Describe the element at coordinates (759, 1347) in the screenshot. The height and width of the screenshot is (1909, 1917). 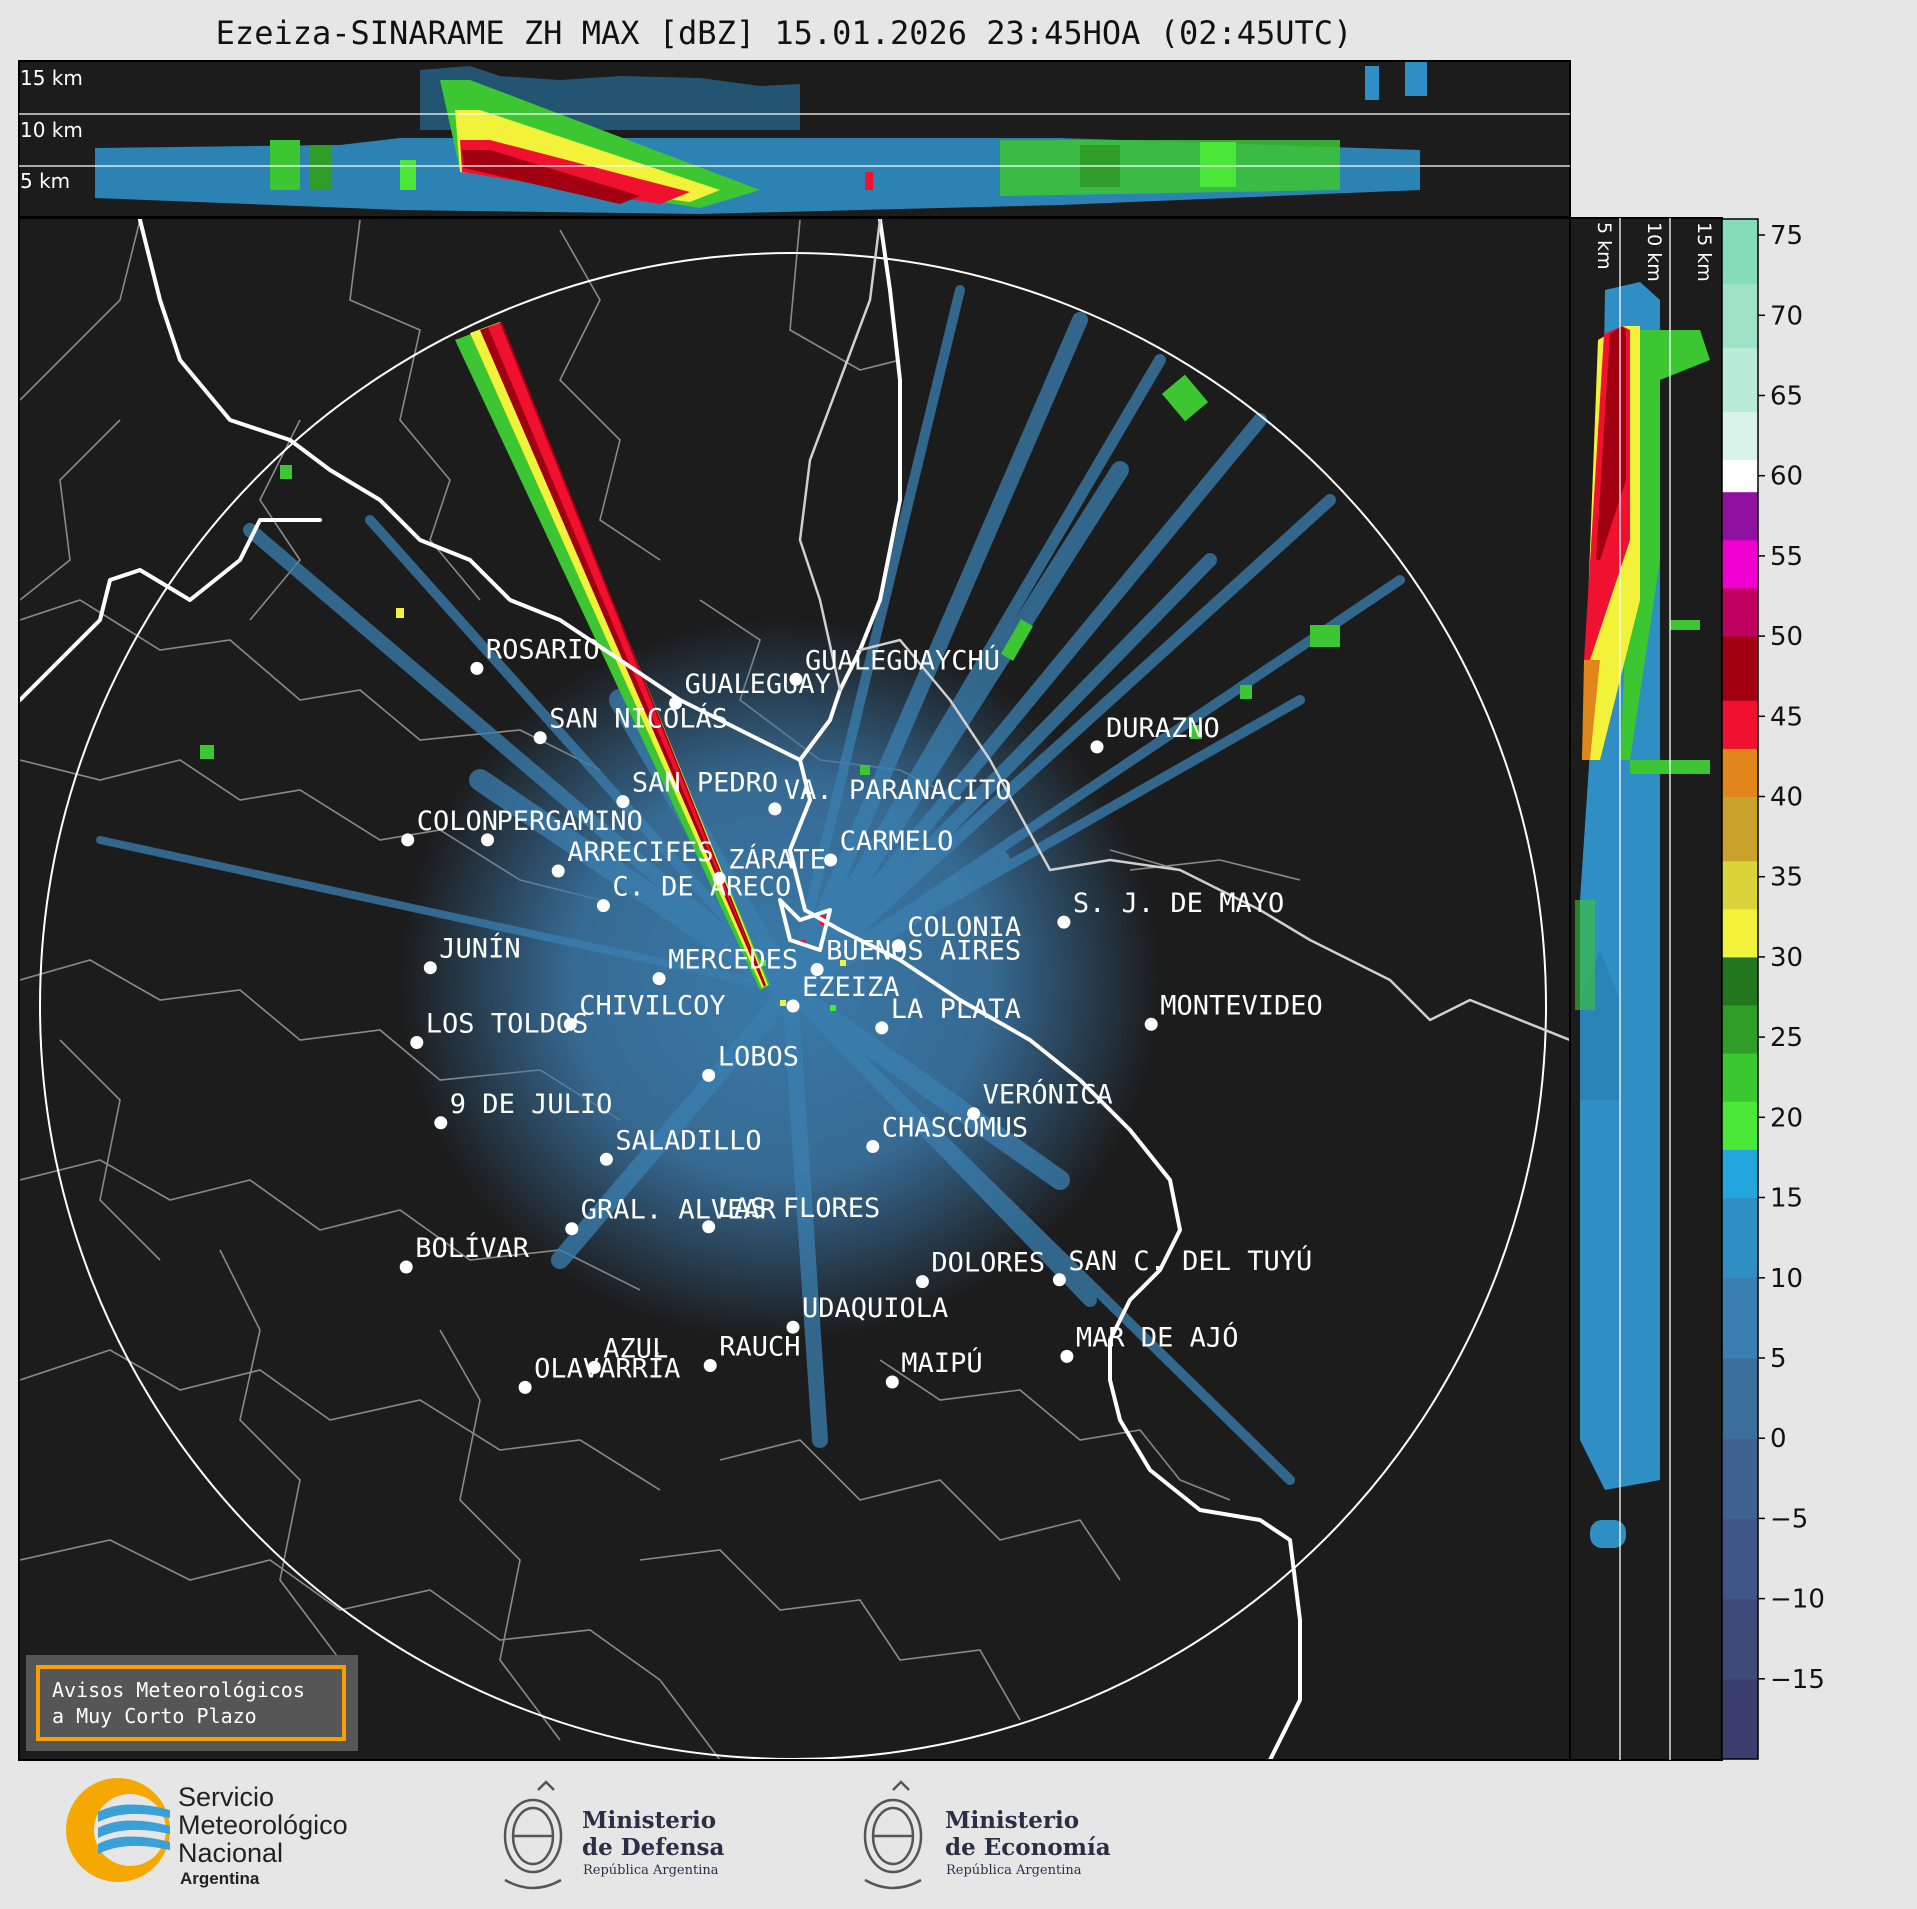
I see `city-label: RAUCH` at that location.